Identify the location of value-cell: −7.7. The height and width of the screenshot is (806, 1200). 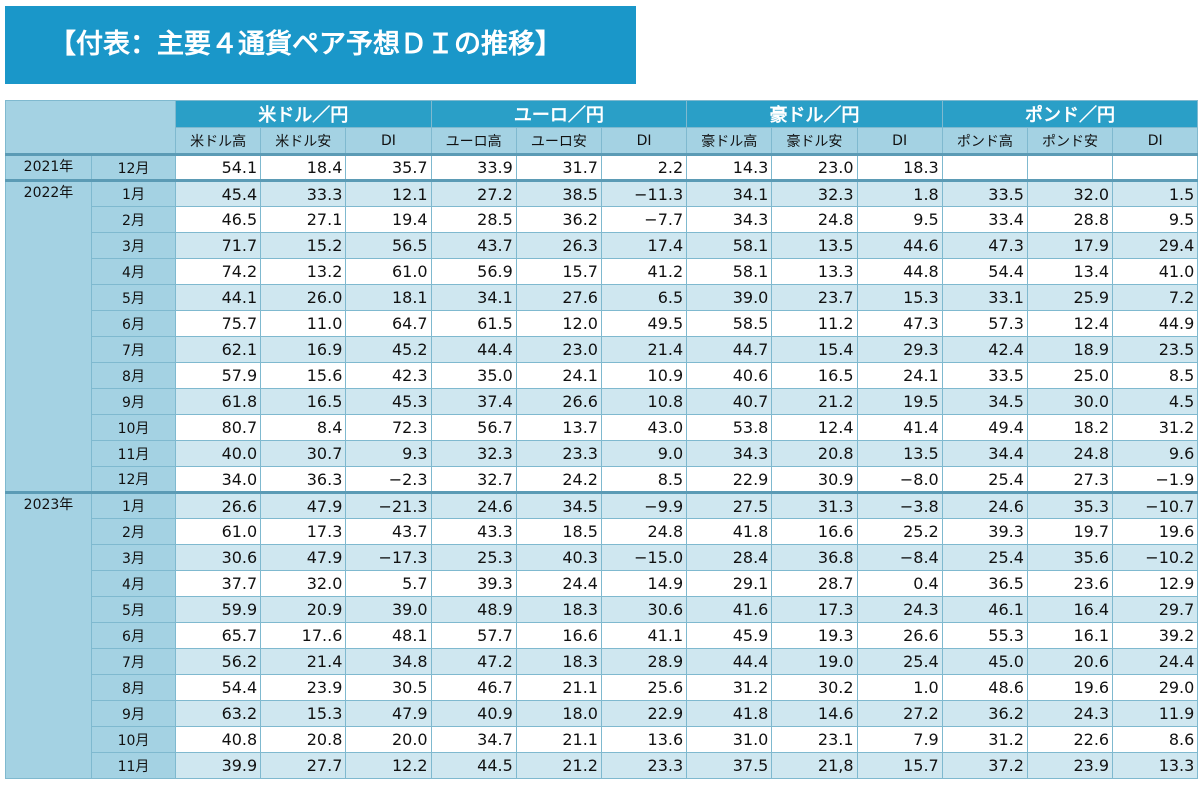
(644, 219).